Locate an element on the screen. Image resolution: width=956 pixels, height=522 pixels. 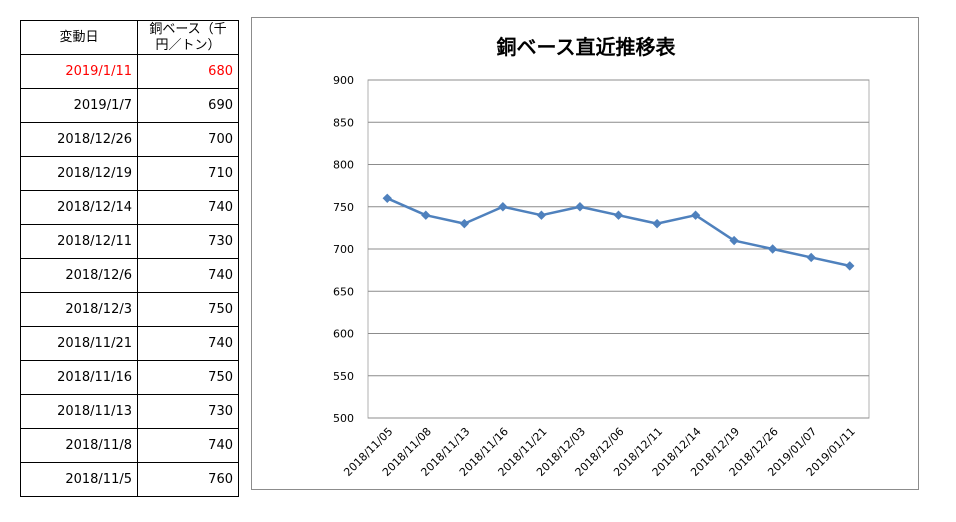
table-header-row: 変動日 銅ベース（千円／トン） is located at coordinates (129, 37).